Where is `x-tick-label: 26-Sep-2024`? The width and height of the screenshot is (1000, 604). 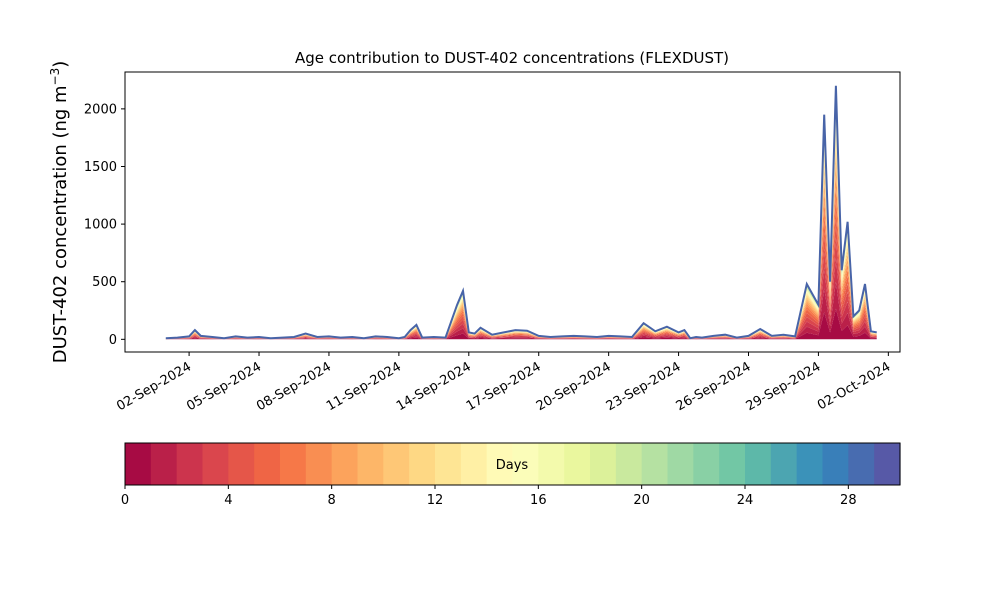
x-tick-label: 26-Sep-2024 is located at coordinates (714, 386).